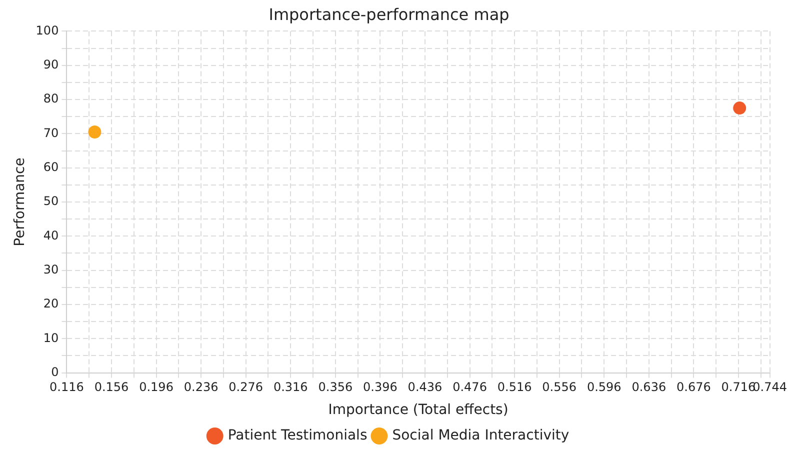 The height and width of the screenshot is (457, 790). I want to click on x-tick-label: 0.636, so click(649, 387).